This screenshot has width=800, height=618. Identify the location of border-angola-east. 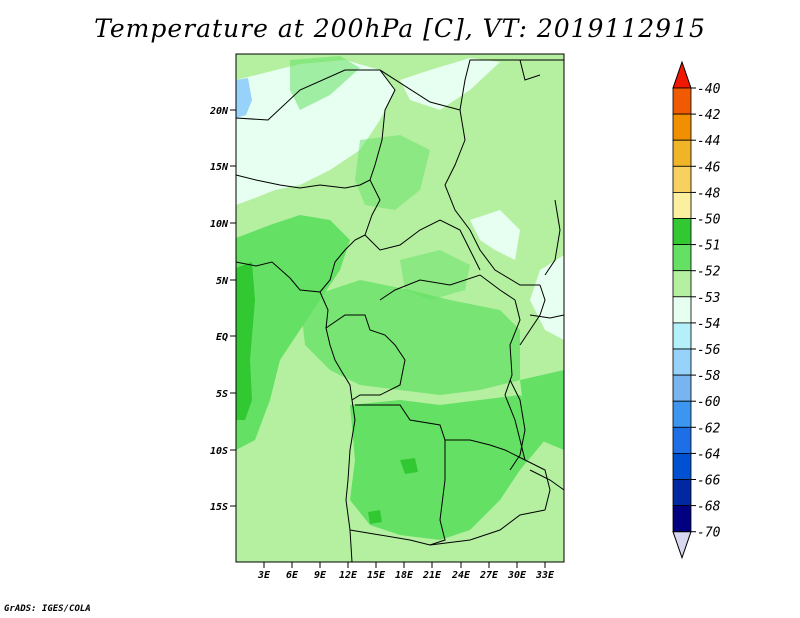
(437, 493).